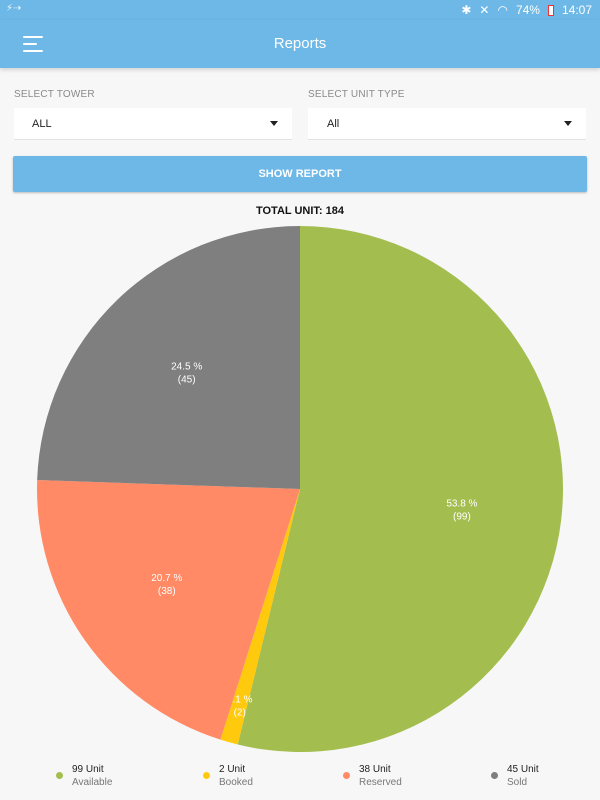 The height and width of the screenshot is (800, 600). I want to click on status-right: ✱ ✕ ◠ 74% 14:07, so click(526, 10).